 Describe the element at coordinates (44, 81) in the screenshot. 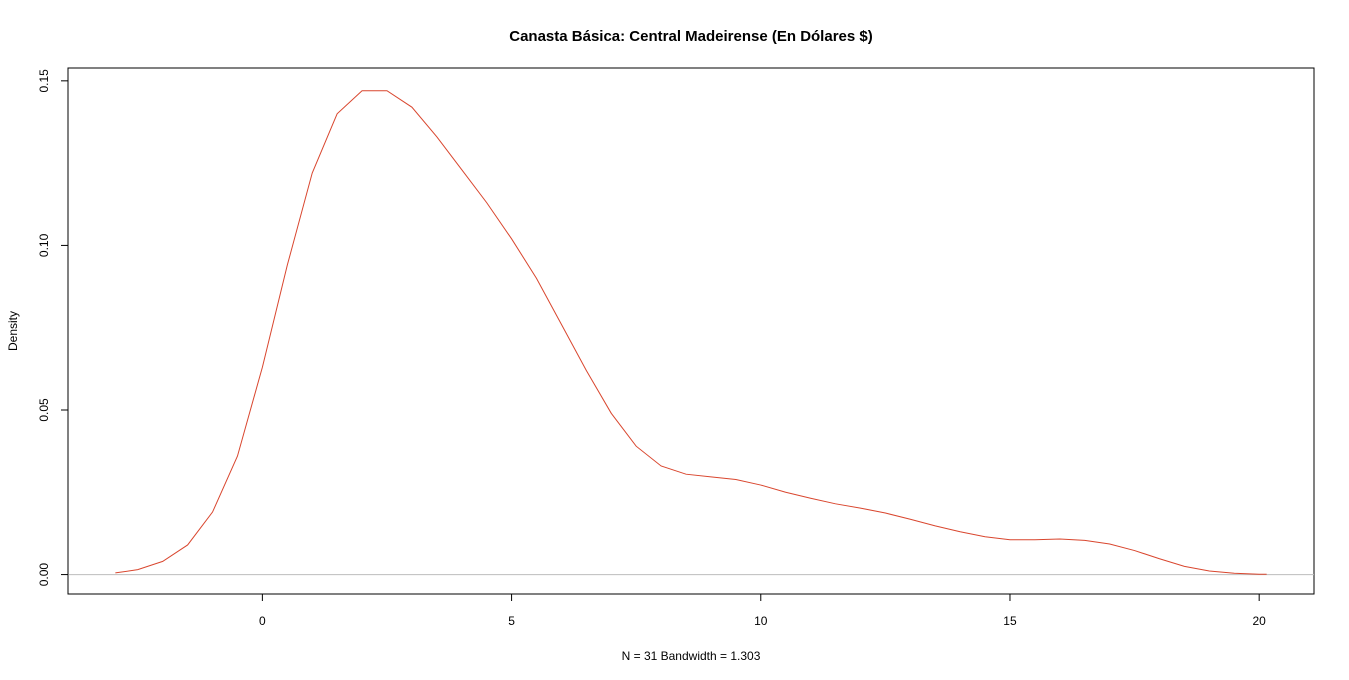

I see `y-tick-label: 0.15` at that location.